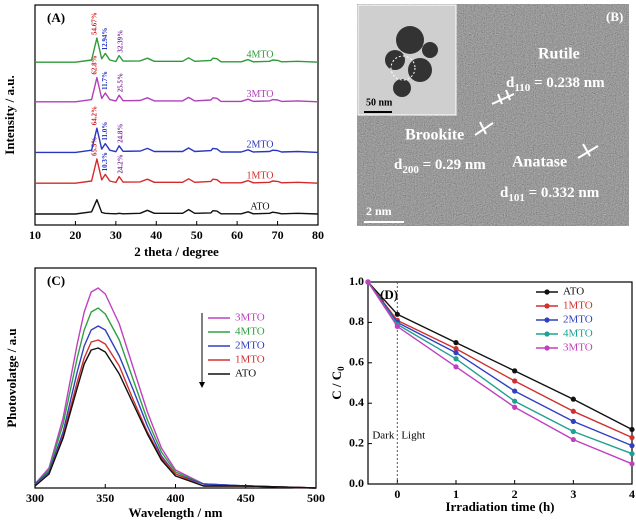  What do you see at coordinates (379, 102) in the screenshot?
I see `inset-scale-label: 50 nm` at bounding box center [379, 102].